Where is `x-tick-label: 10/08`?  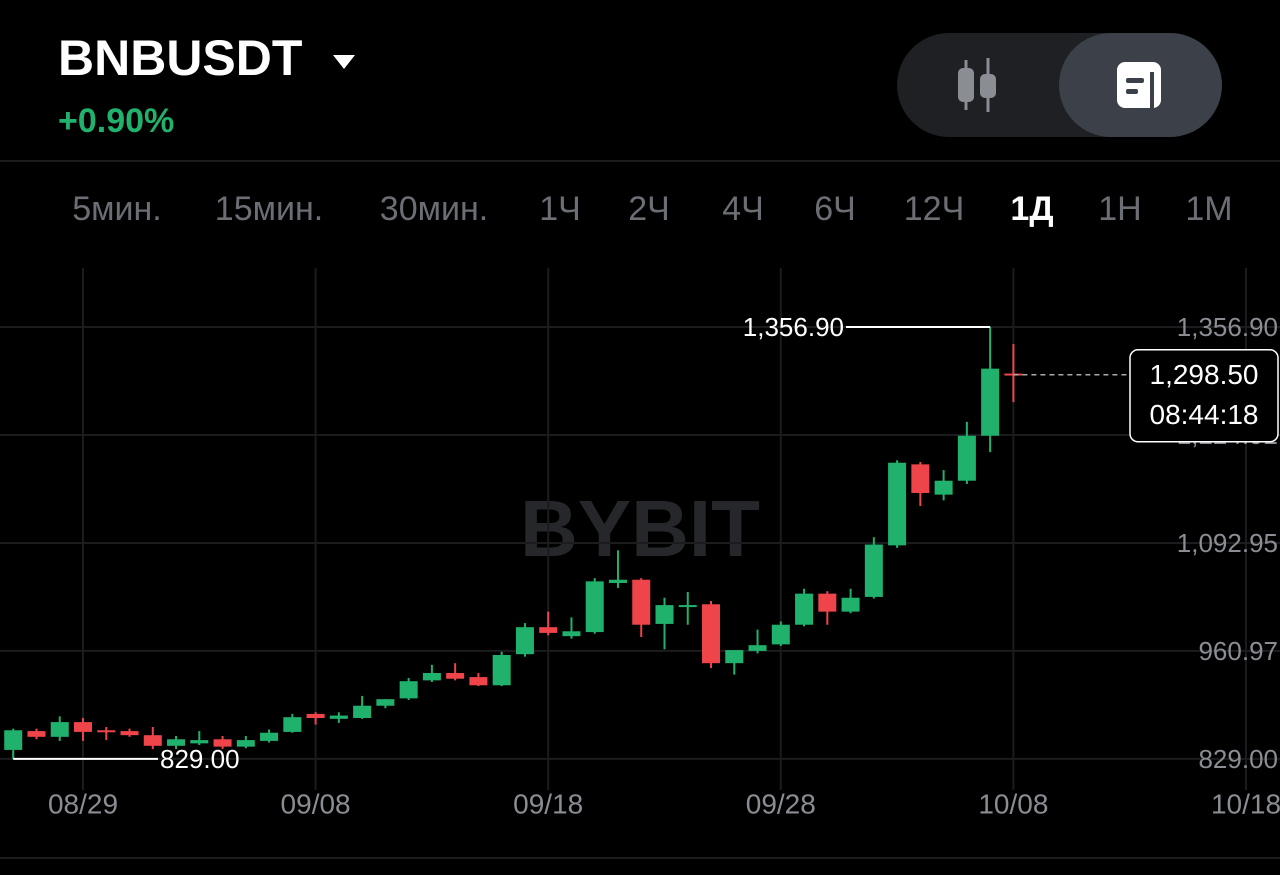 x-tick-label: 10/08 is located at coordinates (1013, 803).